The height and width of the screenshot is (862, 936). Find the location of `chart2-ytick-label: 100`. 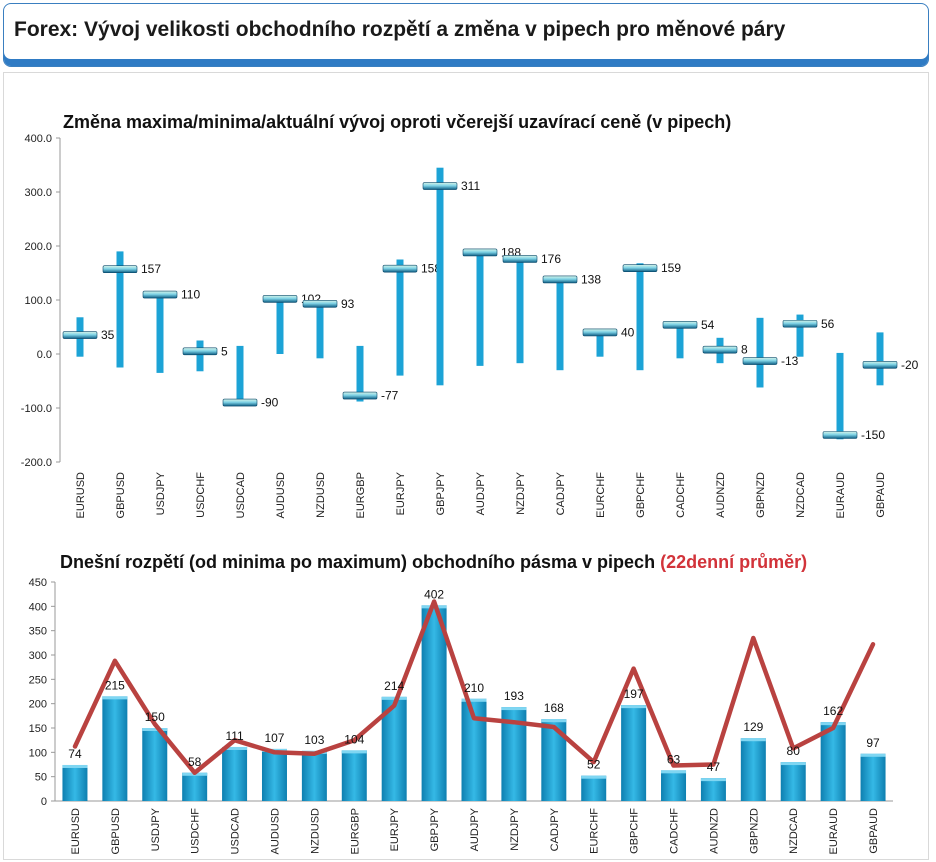

chart2-ytick-label: 100 is located at coordinates (38, 753).